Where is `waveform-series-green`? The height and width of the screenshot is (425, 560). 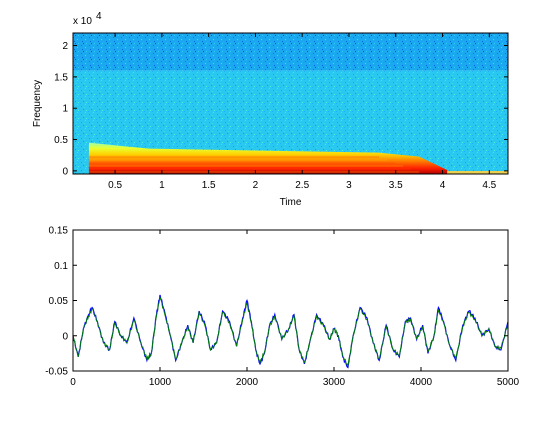 waveform-series-green is located at coordinates (290, 331).